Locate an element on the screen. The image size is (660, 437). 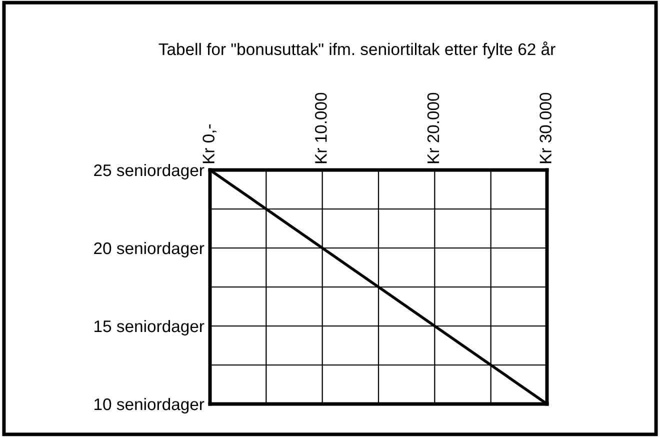
y-tick-label: 25 seniordager is located at coordinates (149, 172).